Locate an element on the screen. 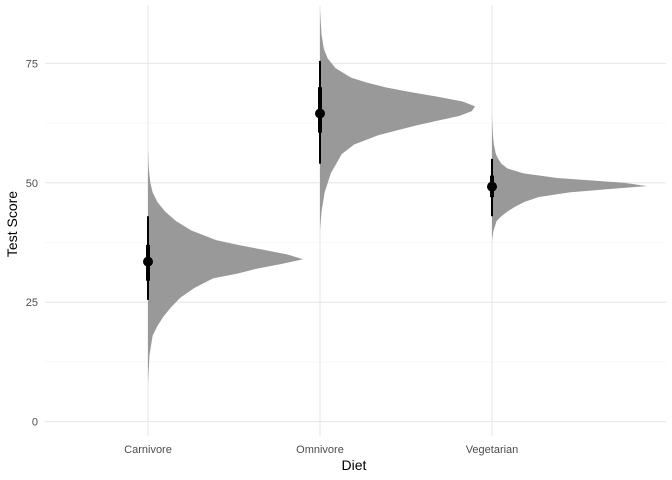 The image size is (672, 480). y-tick-label: 50 is located at coordinates (32, 184).